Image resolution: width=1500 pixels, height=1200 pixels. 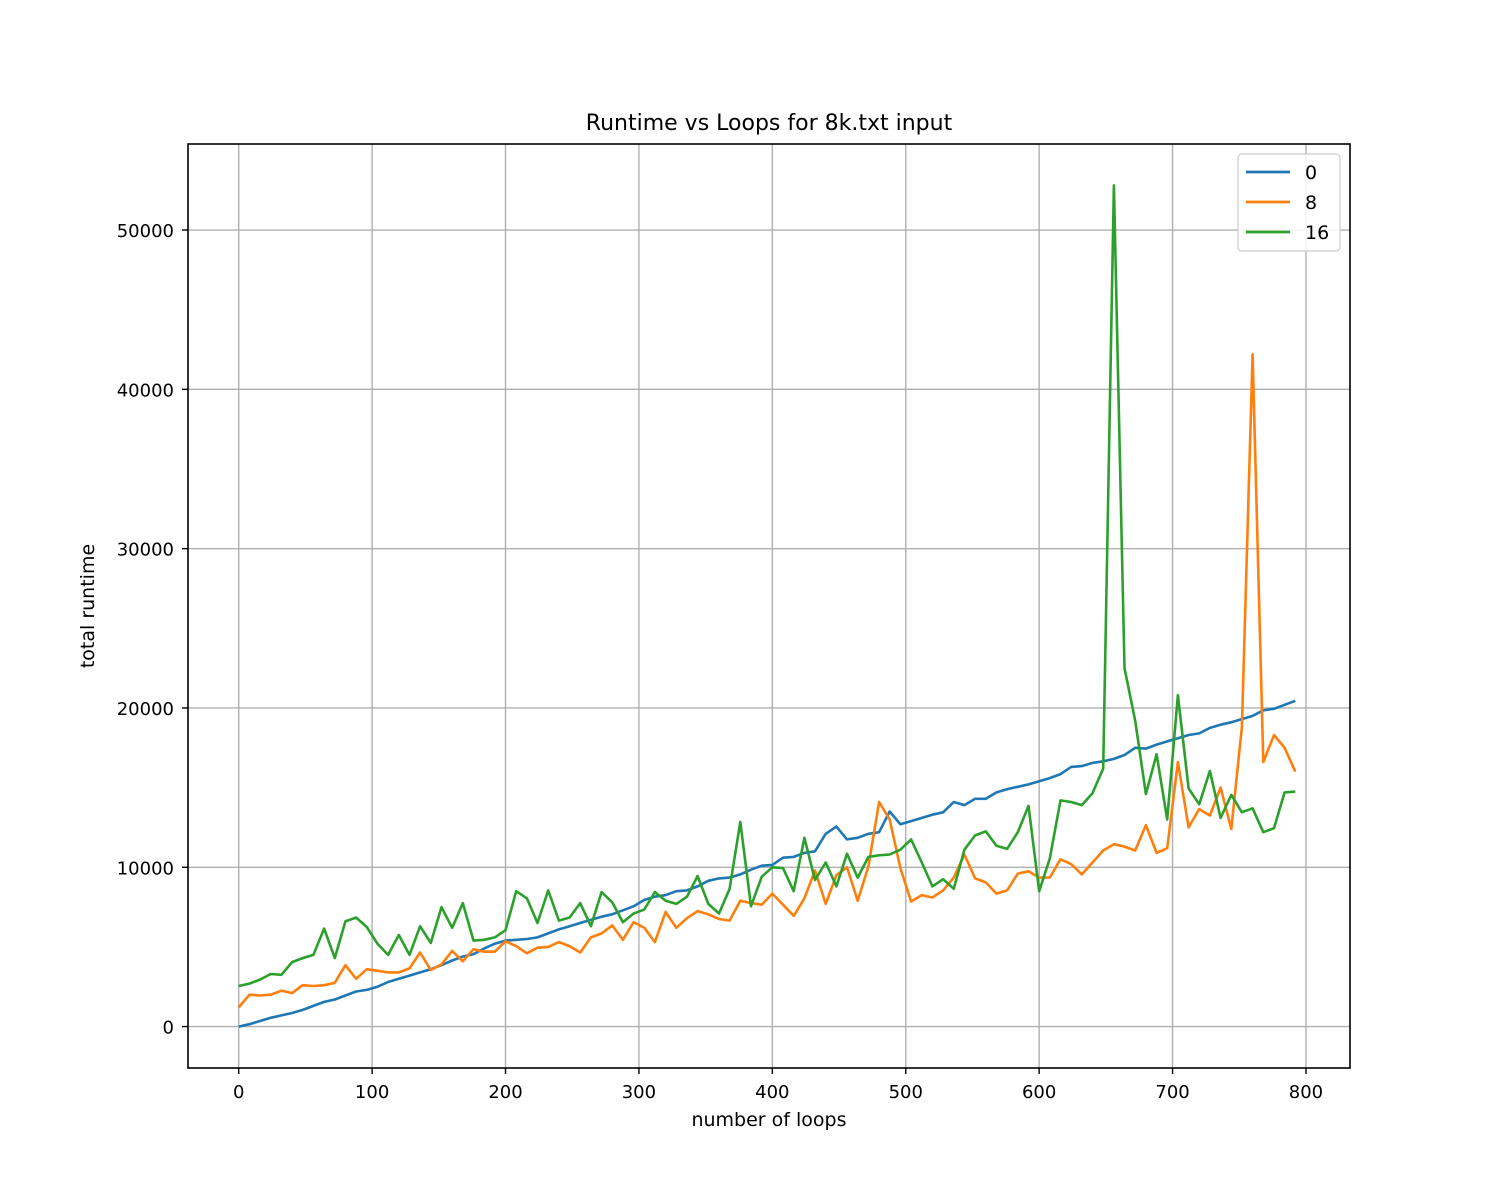 I want to click on y-tick-label: 10000, so click(x=145, y=868).